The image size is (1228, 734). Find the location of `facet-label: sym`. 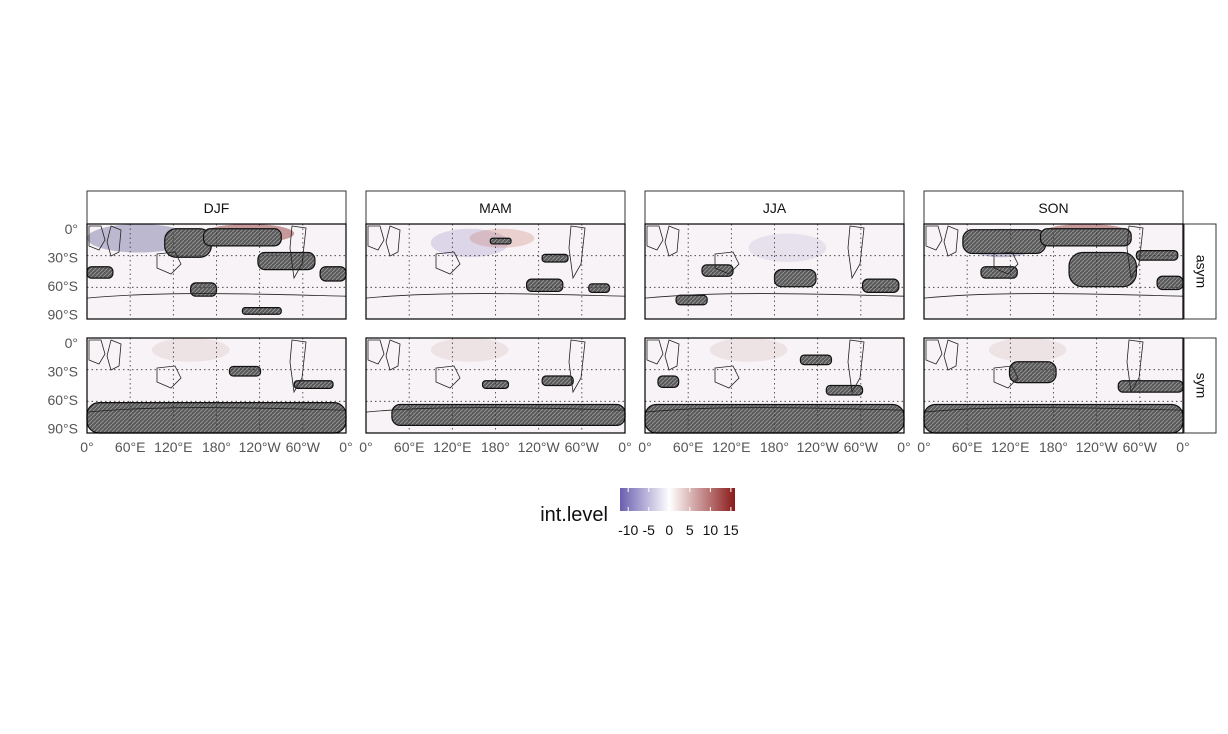

facet-label: sym is located at coordinates (1201, 386).